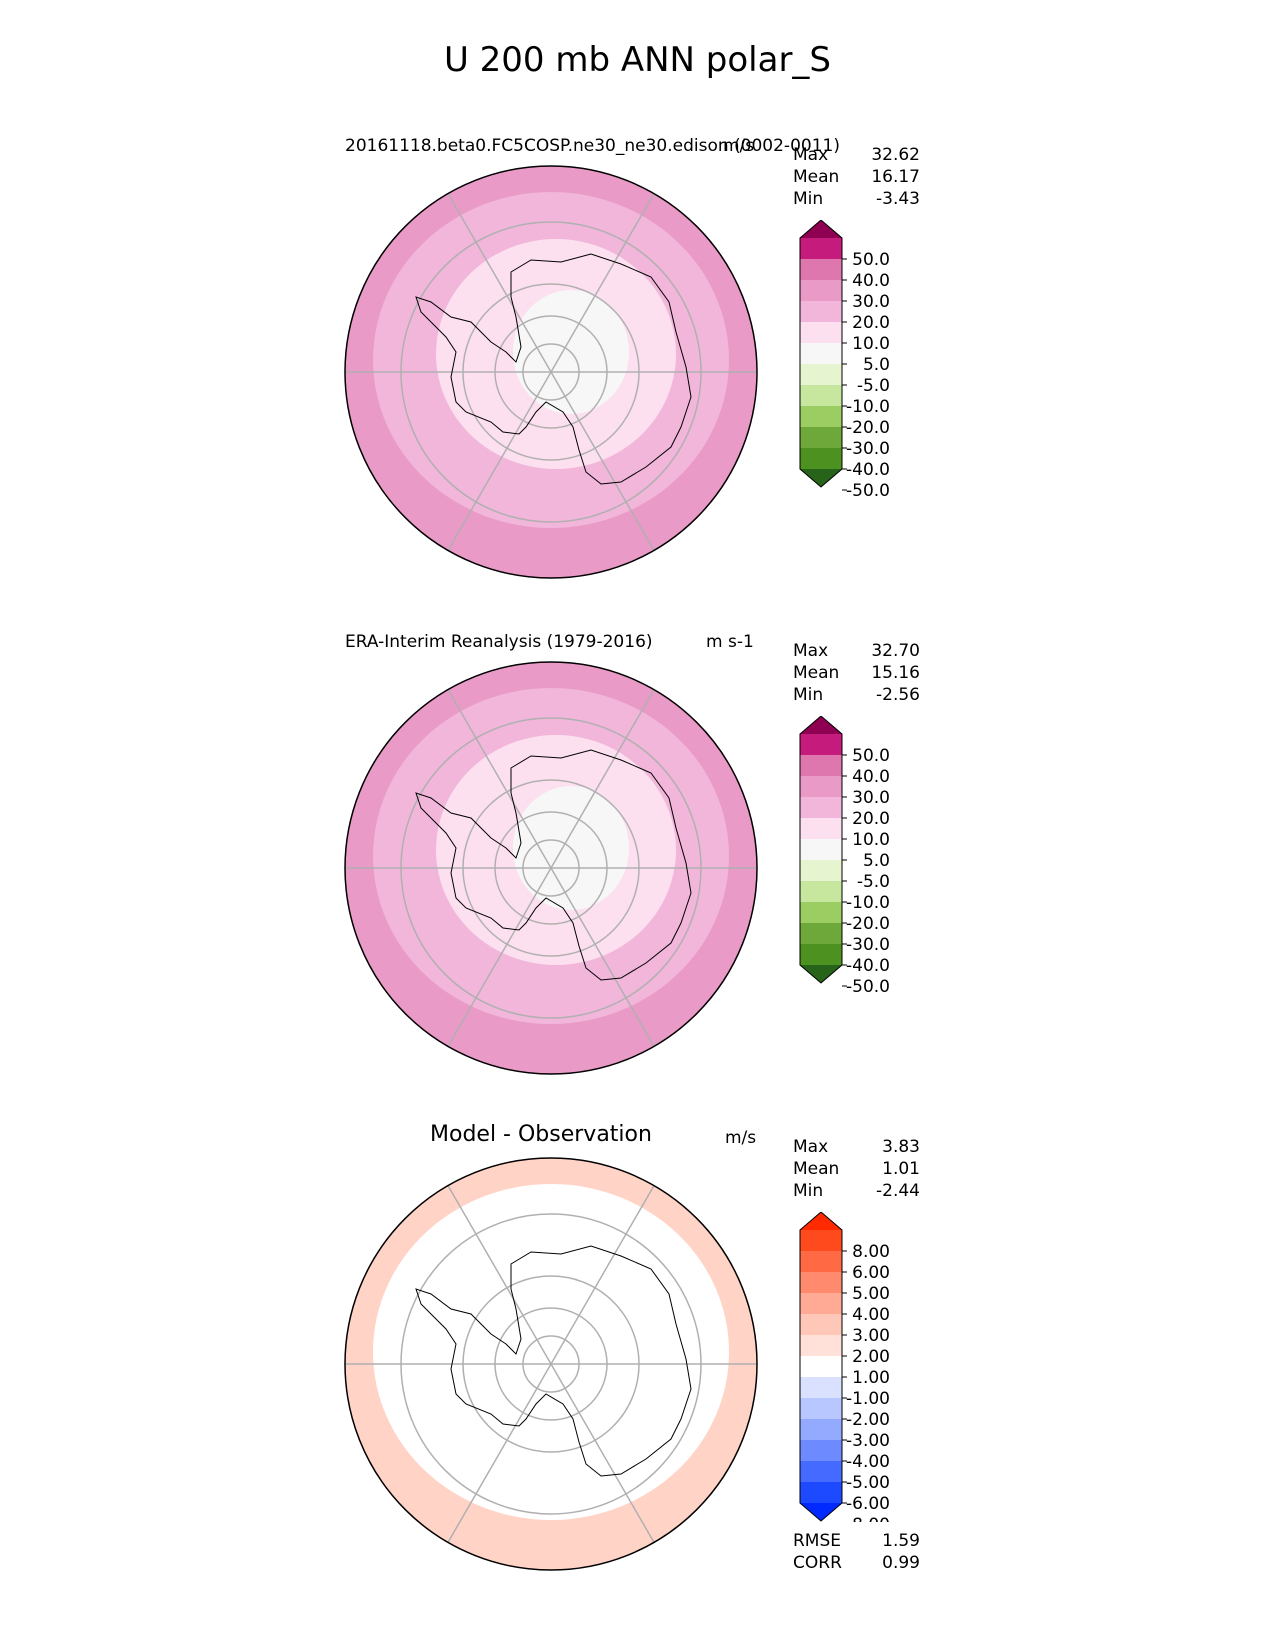 This screenshot has height=1650, width=1275. Describe the element at coordinates (868, 1441) in the screenshot. I see `colorbar-tick-label: -3.00` at that location.